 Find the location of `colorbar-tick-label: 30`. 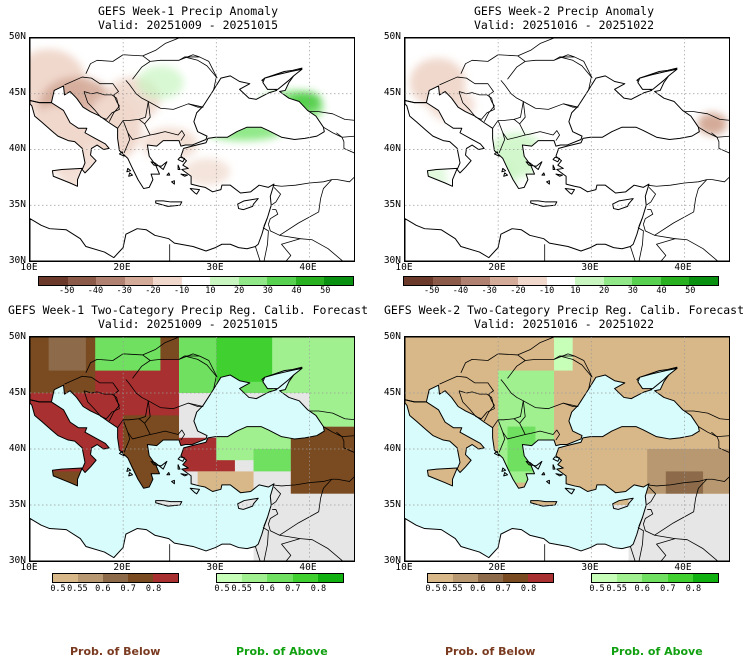

colorbar-tick-label: 30 is located at coordinates (267, 291).